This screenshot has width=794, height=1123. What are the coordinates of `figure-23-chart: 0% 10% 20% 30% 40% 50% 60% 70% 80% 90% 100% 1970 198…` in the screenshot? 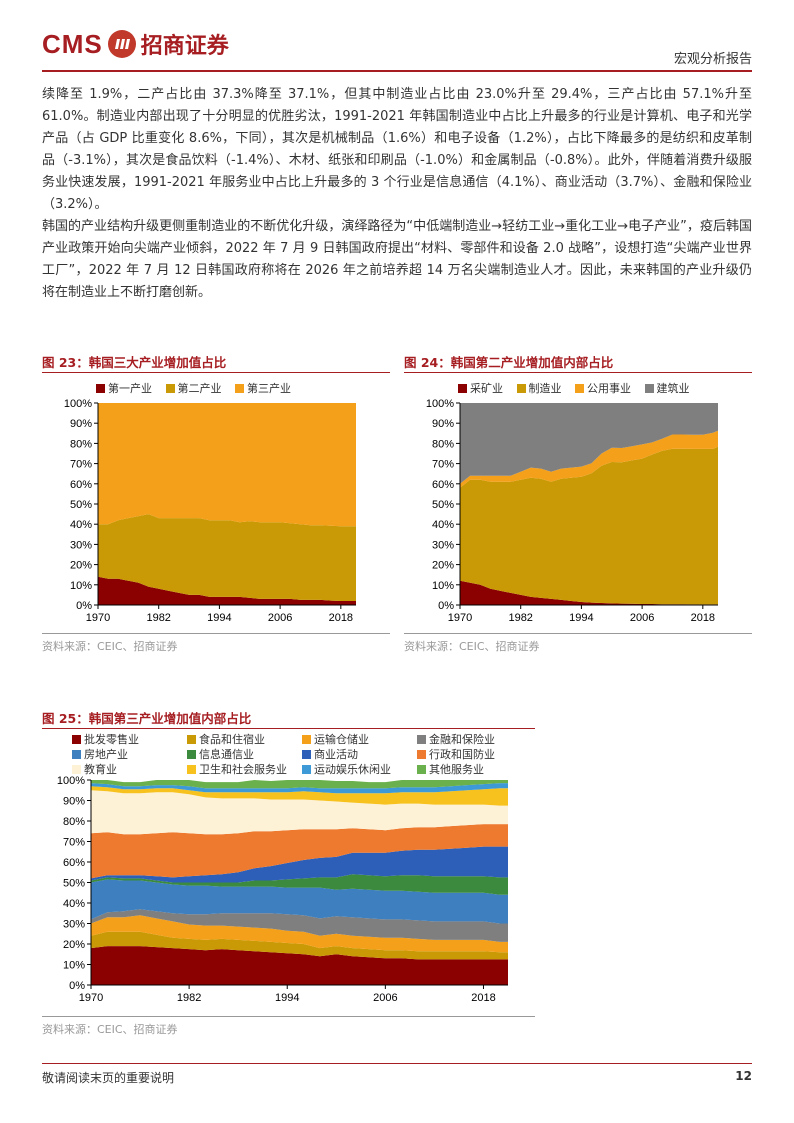 It's located at (210, 511).